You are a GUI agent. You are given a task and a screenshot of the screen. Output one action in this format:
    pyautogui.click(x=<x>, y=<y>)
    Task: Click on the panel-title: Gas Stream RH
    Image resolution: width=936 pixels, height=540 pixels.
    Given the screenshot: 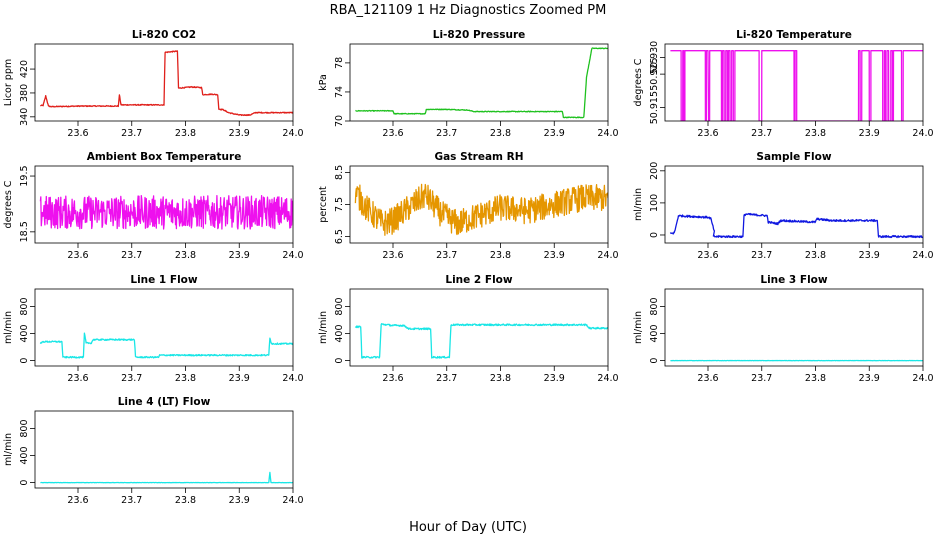 What is the action you would take?
    pyautogui.click(x=478, y=157)
    